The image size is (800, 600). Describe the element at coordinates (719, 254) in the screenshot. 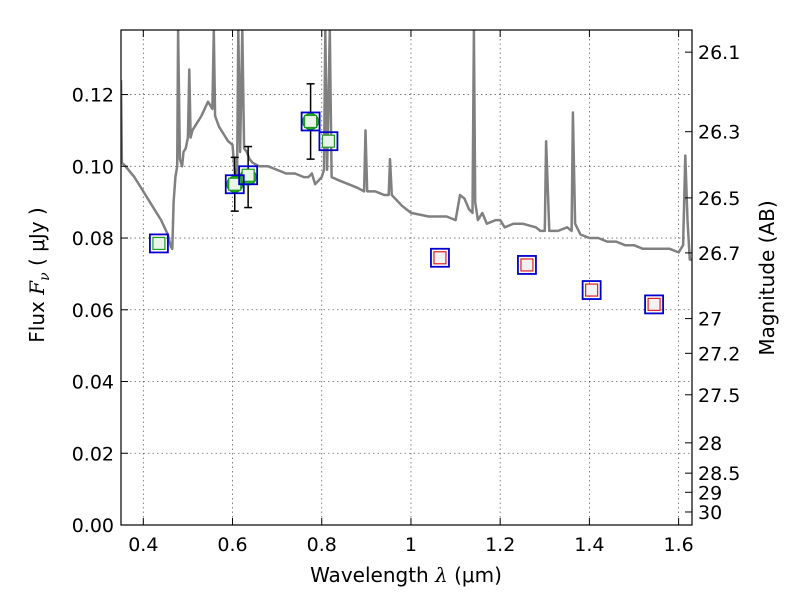

I see `magnitude-tick-label: 26.7` at that location.